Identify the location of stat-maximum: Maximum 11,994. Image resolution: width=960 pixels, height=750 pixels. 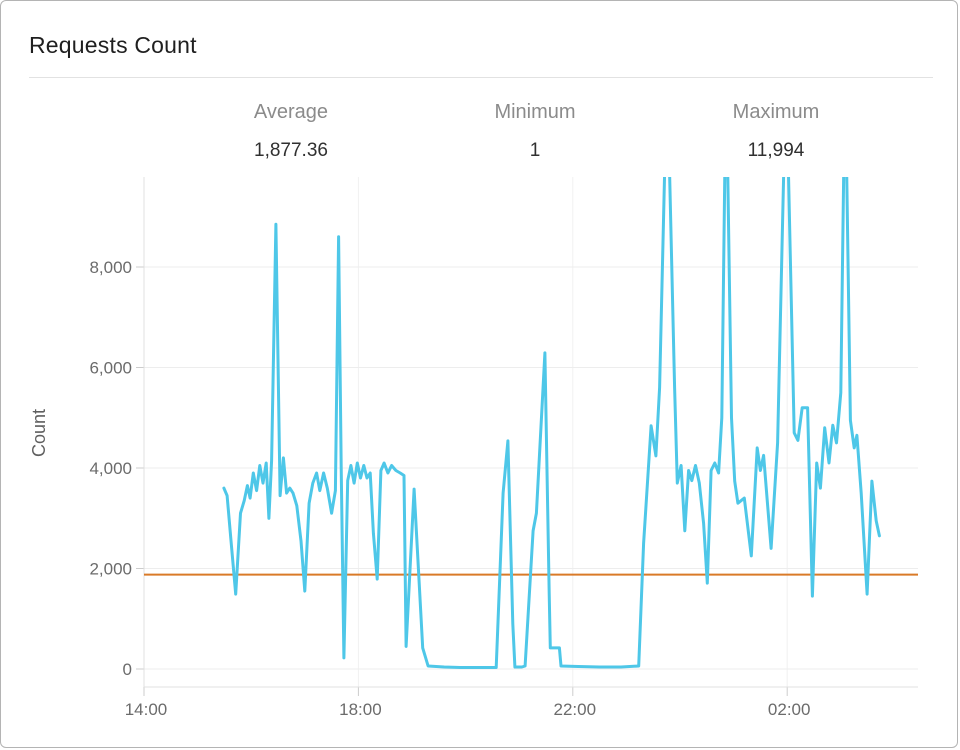
(776, 131).